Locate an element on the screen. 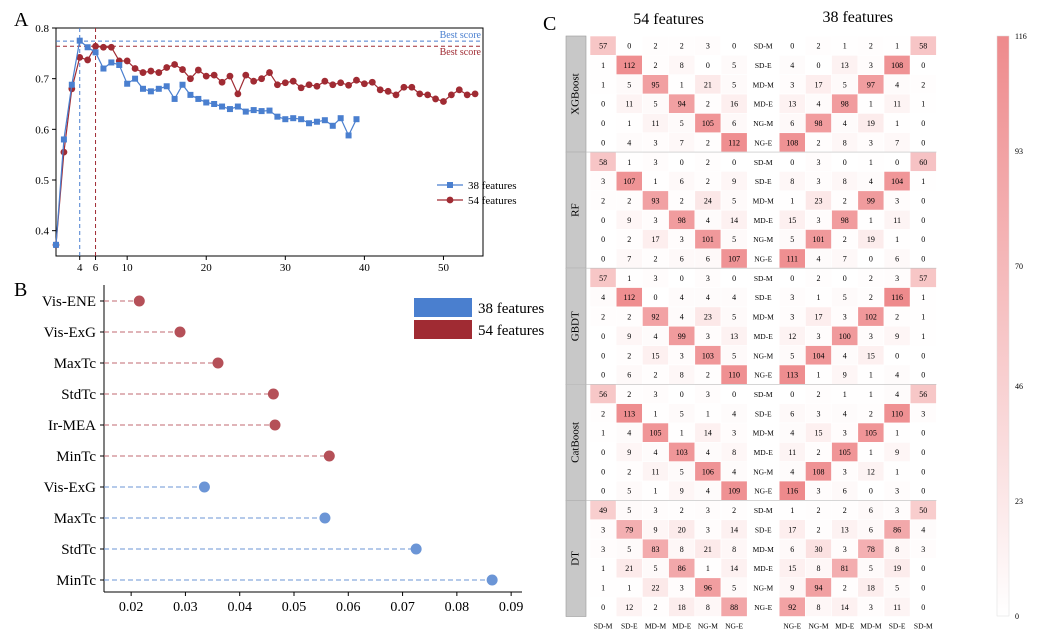 Image resolution: width=1038 pixels, height=635 pixels. heat-cell-value: 19 is located at coordinates (897, 568).